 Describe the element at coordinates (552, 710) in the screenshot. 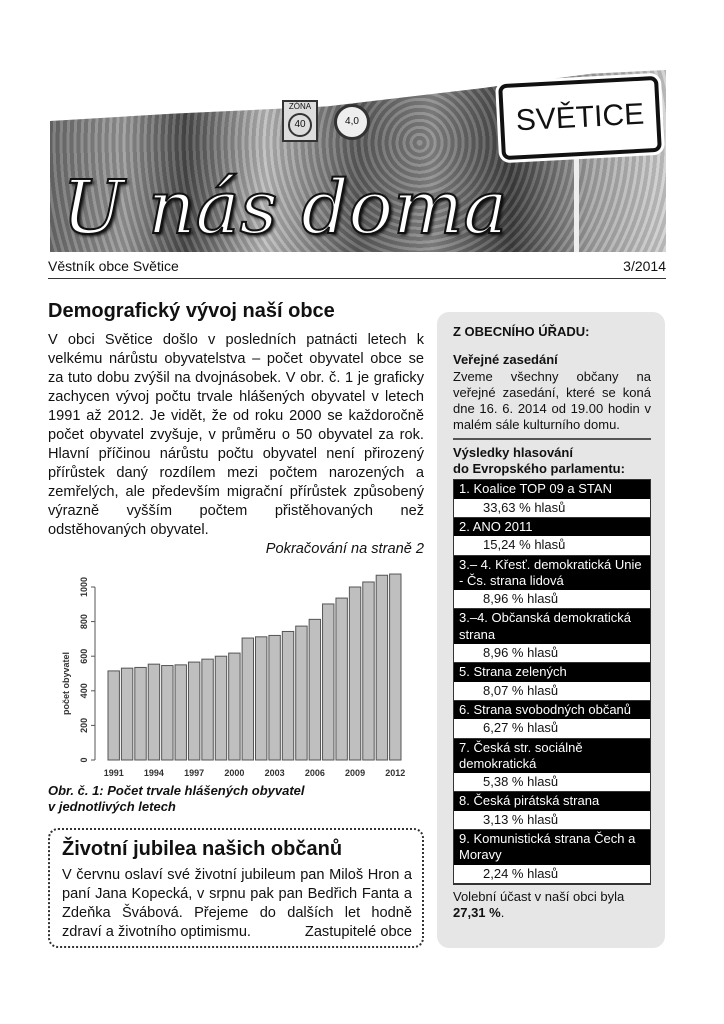

I see `result-party: 6. Strana svobodných občanů` at that location.